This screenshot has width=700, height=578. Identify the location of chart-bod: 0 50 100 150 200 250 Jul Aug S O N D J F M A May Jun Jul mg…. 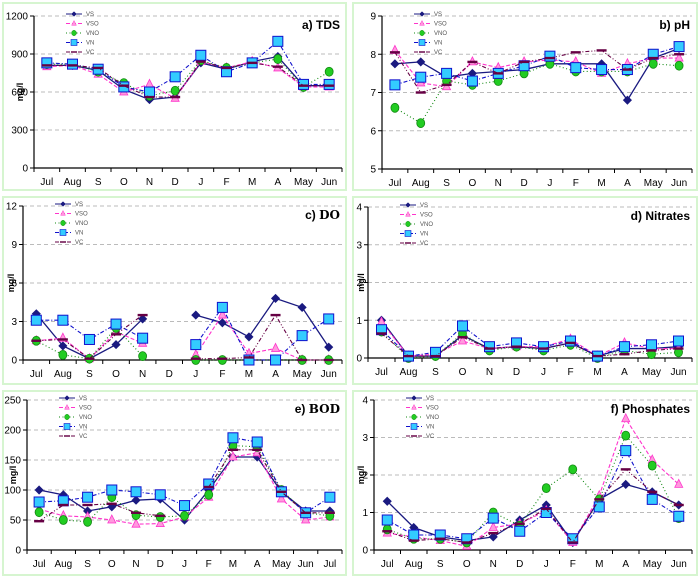
(173, 482).